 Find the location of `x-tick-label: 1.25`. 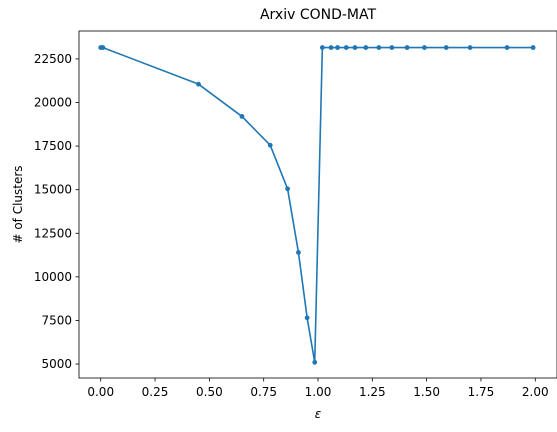

x-tick-label: 1.25 is located at coordinates (372, 392).